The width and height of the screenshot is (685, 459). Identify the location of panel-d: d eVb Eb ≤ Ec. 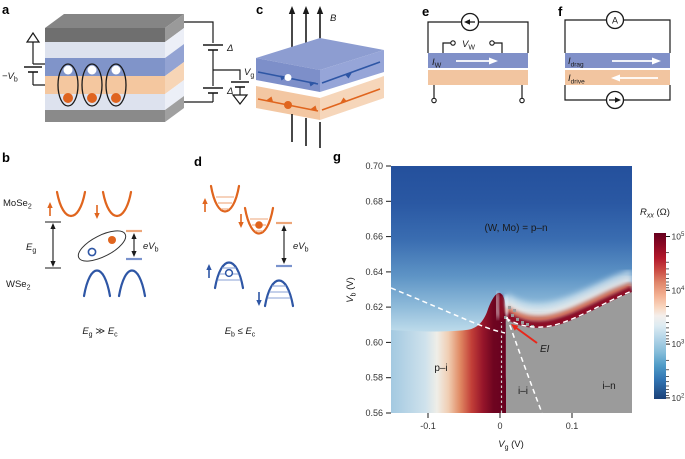
(251, 246).